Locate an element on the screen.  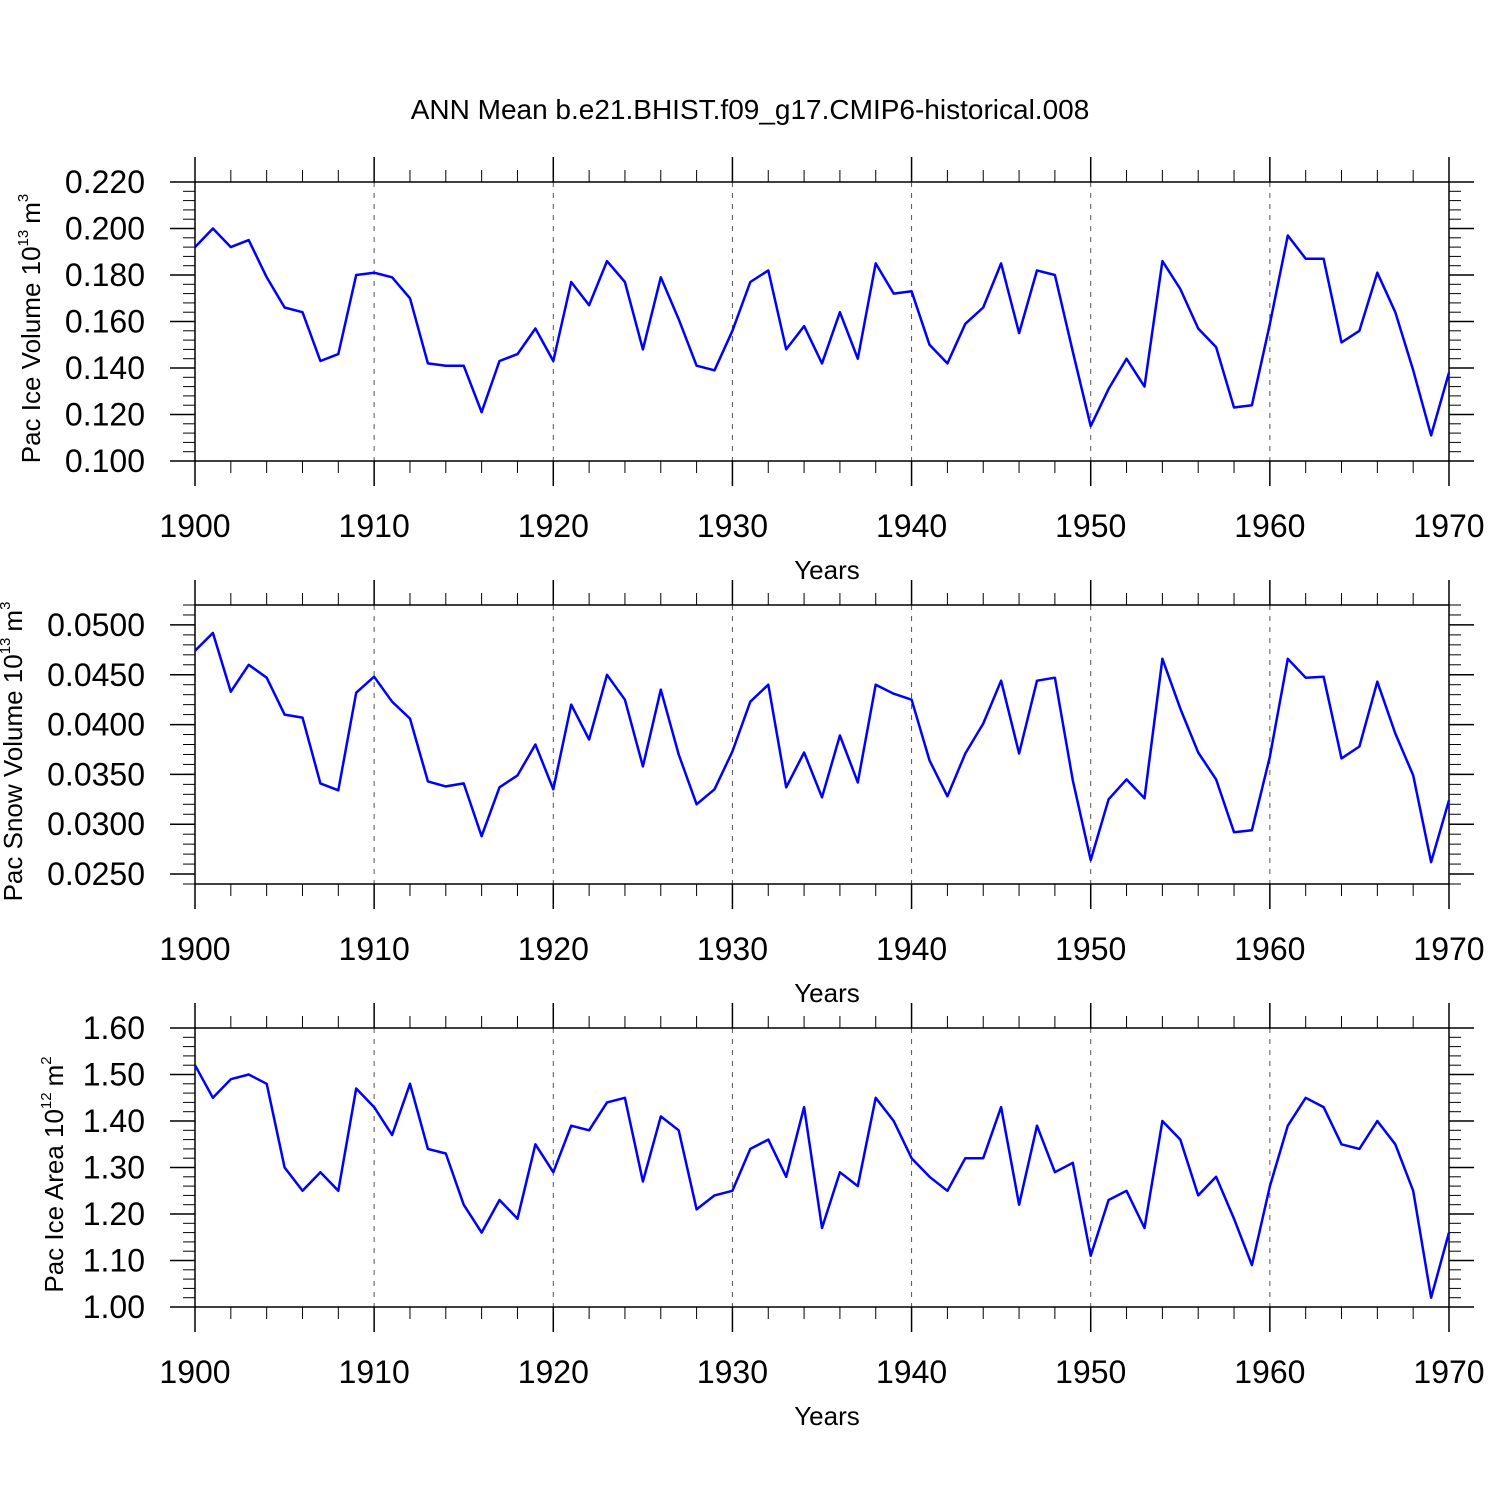
y-tick-label: 0.180 is located at coordinates (105, 275).